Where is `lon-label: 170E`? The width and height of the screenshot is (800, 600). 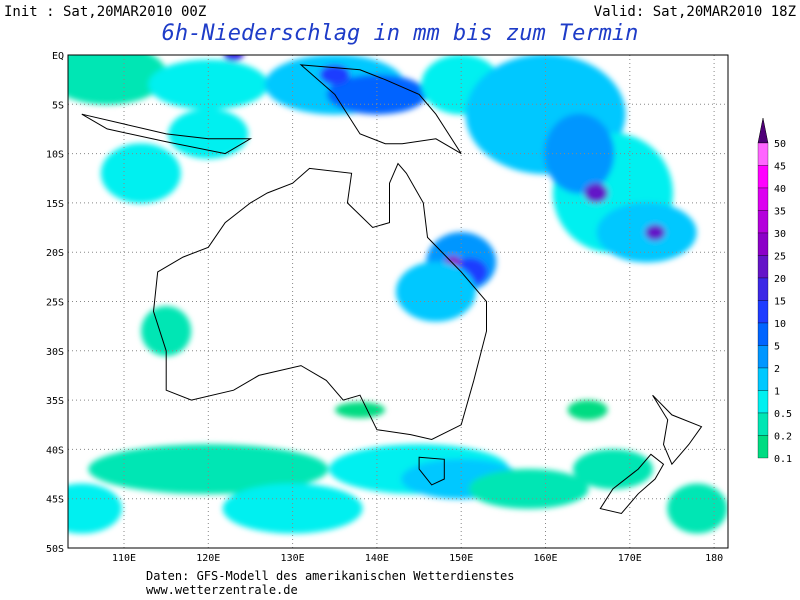
lon-label: 170E is located at coordinates (630, 558).